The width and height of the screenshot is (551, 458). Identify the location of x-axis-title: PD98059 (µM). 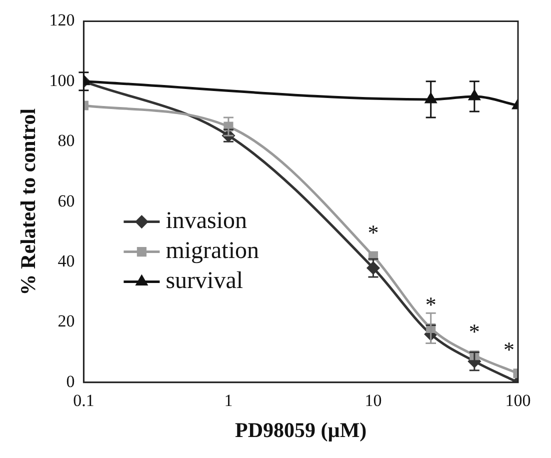
(301, 430).